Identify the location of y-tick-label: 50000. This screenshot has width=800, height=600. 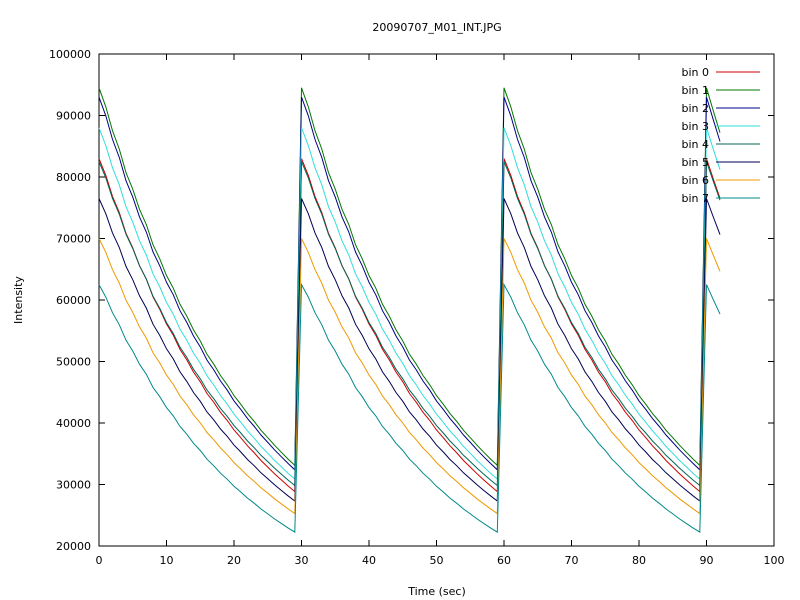
(73, 362).